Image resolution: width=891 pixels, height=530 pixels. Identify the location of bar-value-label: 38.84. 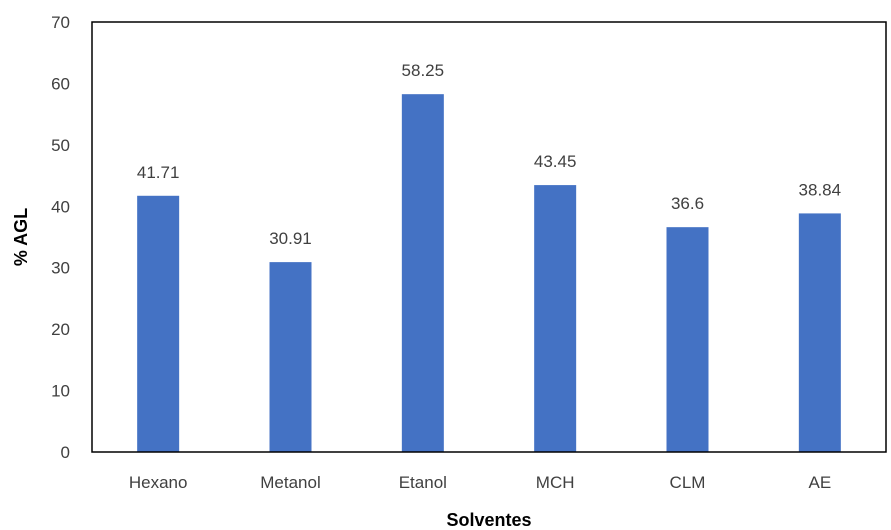
(820, 189).